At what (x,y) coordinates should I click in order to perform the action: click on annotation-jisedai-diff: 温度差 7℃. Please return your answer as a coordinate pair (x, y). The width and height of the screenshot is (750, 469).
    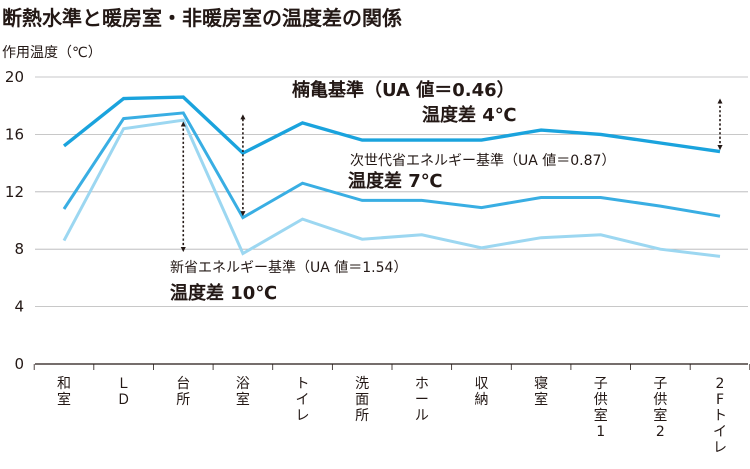
    Looking at the image, I should click on (395, 181).